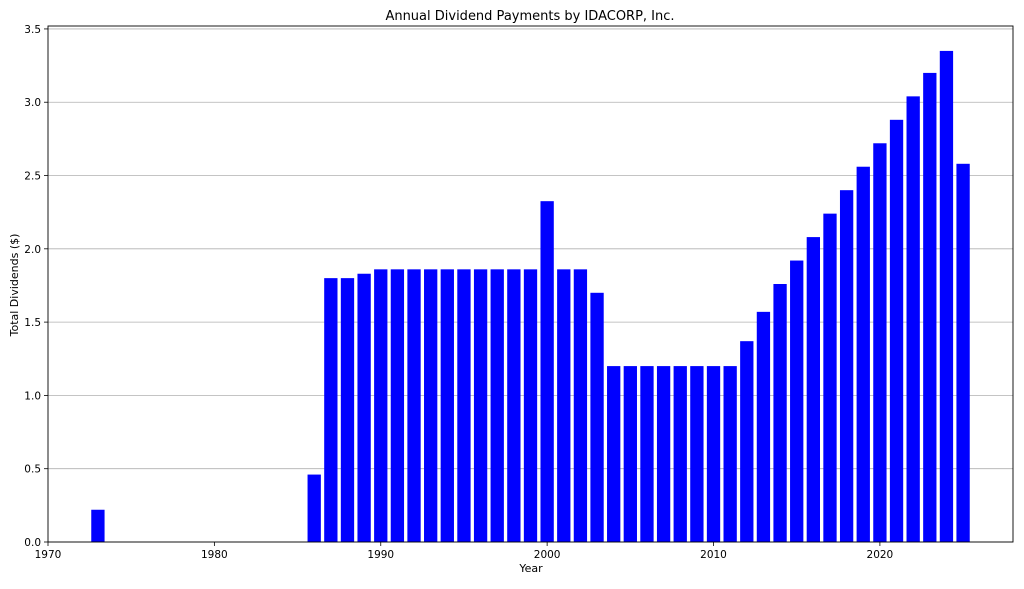 The width and height of the screenshot is (1024, 589). Describe the element at coordinates (763, 426) in the screenshot. I see `bar-2013` at that location.